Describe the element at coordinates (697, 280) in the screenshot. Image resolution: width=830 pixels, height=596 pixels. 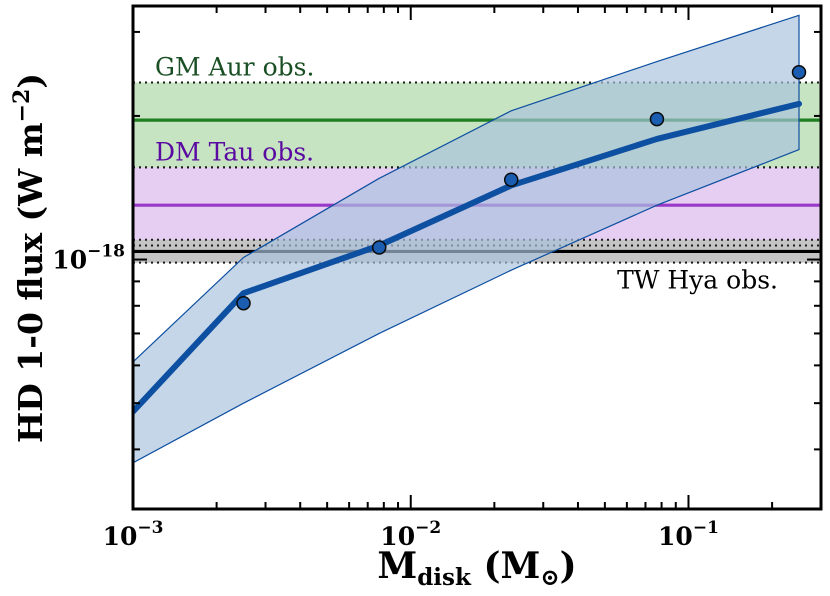
I see `obs-label-2: TW Hya obs.` at that location.